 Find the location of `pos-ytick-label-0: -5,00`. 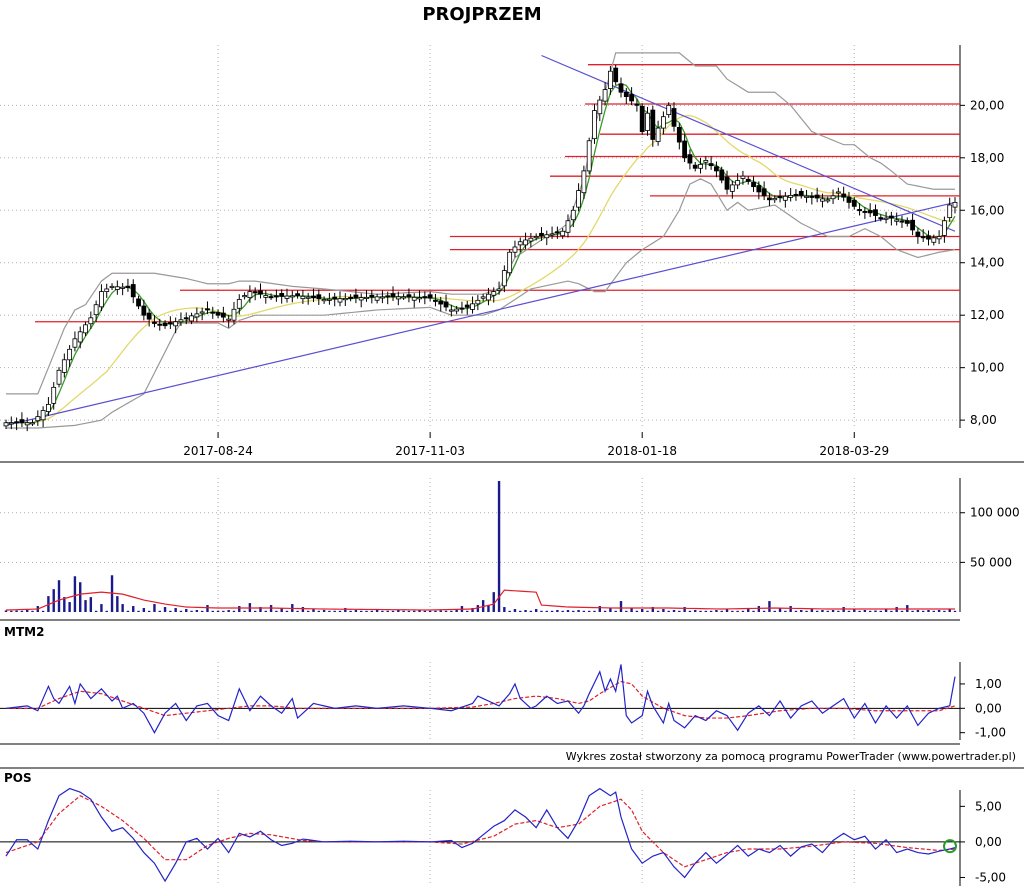

pos-ytick-label-0: -5,00 is located at coordinates (990, 877).